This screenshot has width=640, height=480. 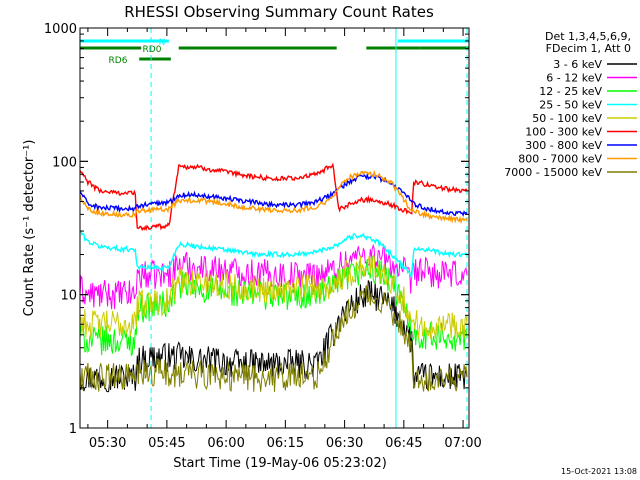 What do you see at coordinates (574, 78) in the screenshot?
I see `legend-entry-label: 6 - 12 keV` at bounding box center [574, 78].